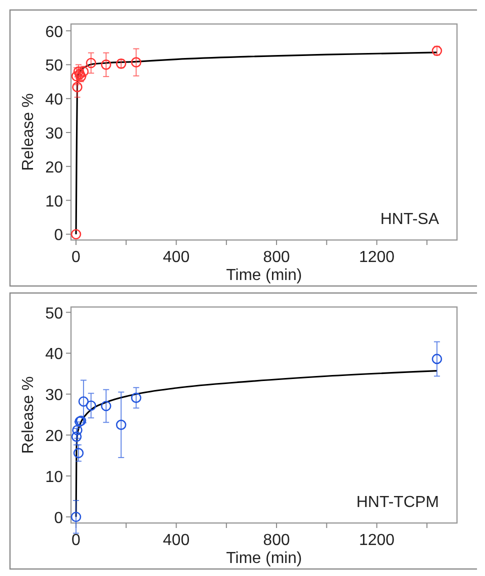 This screenshot has height=576, width=485. Describe the element at coordinates (54, 32) in the screenshot. I see `y-tick-label: 60` at that location.